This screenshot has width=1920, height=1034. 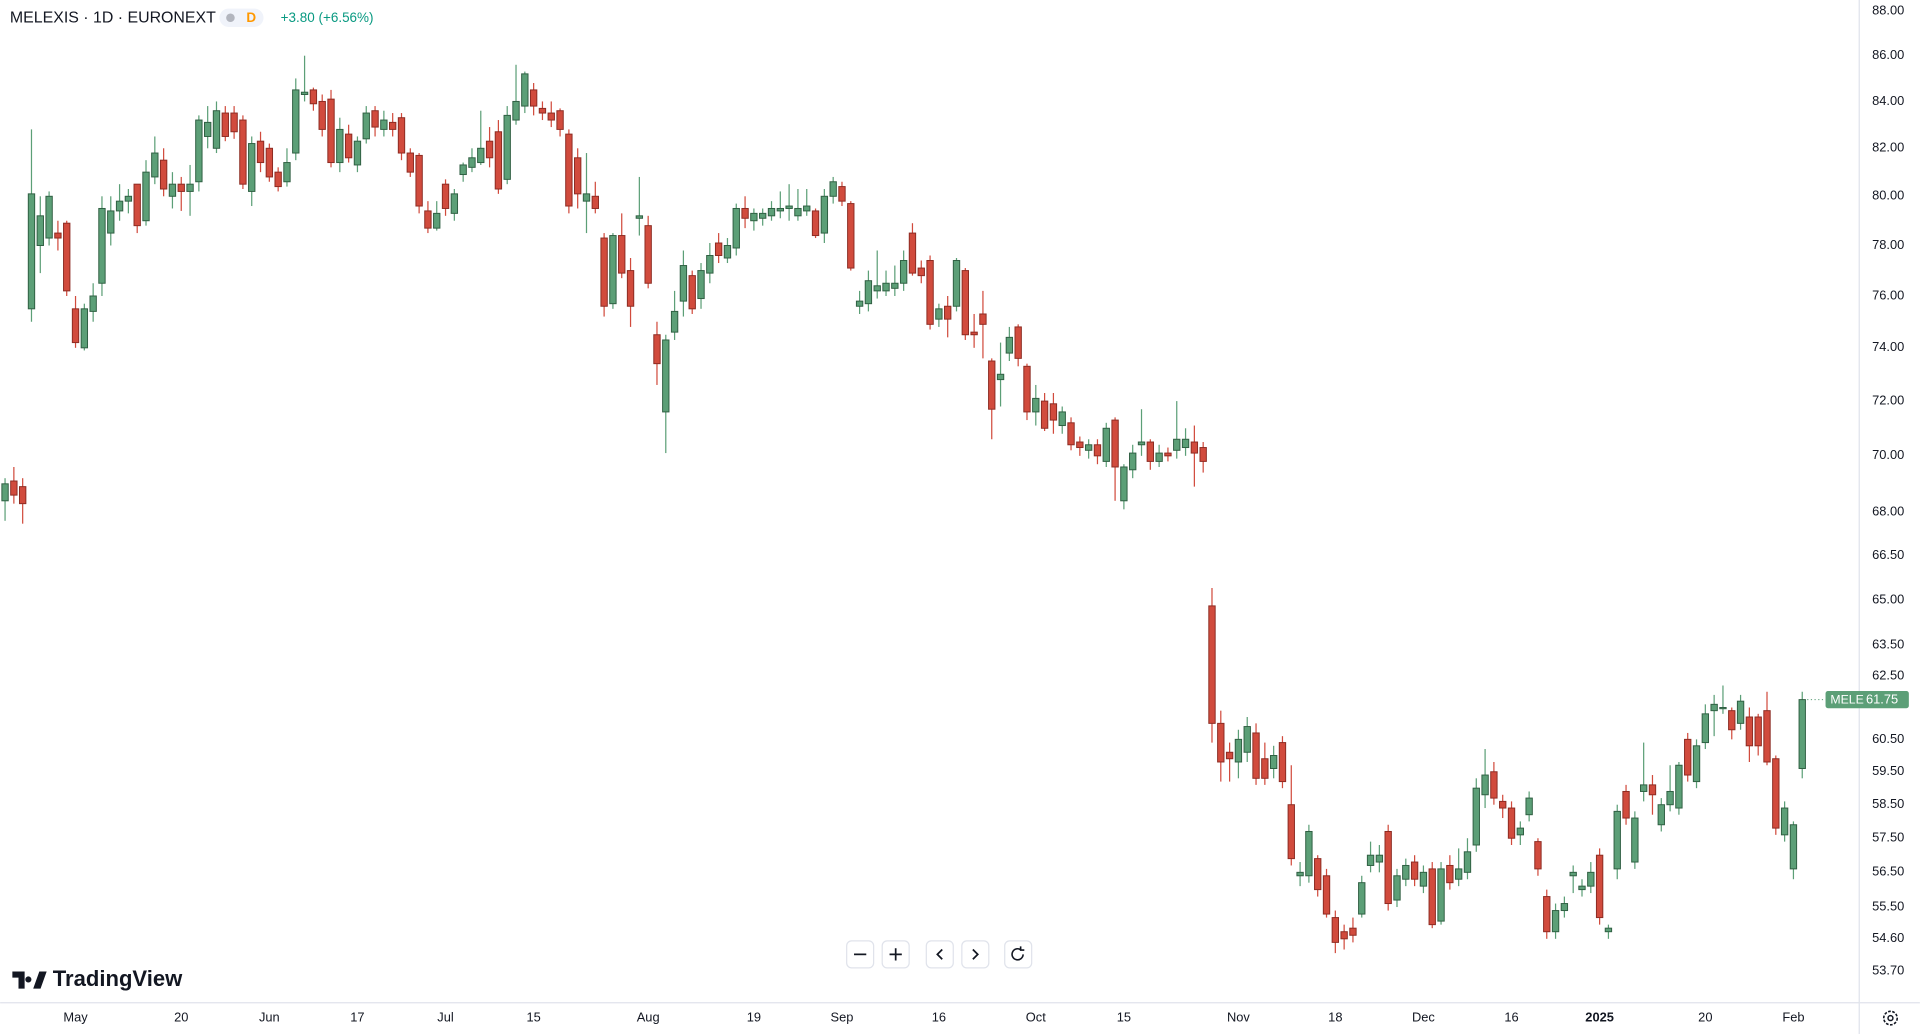 I want to click on y-tick-label: 59.50, so click(x=1888, y=770).